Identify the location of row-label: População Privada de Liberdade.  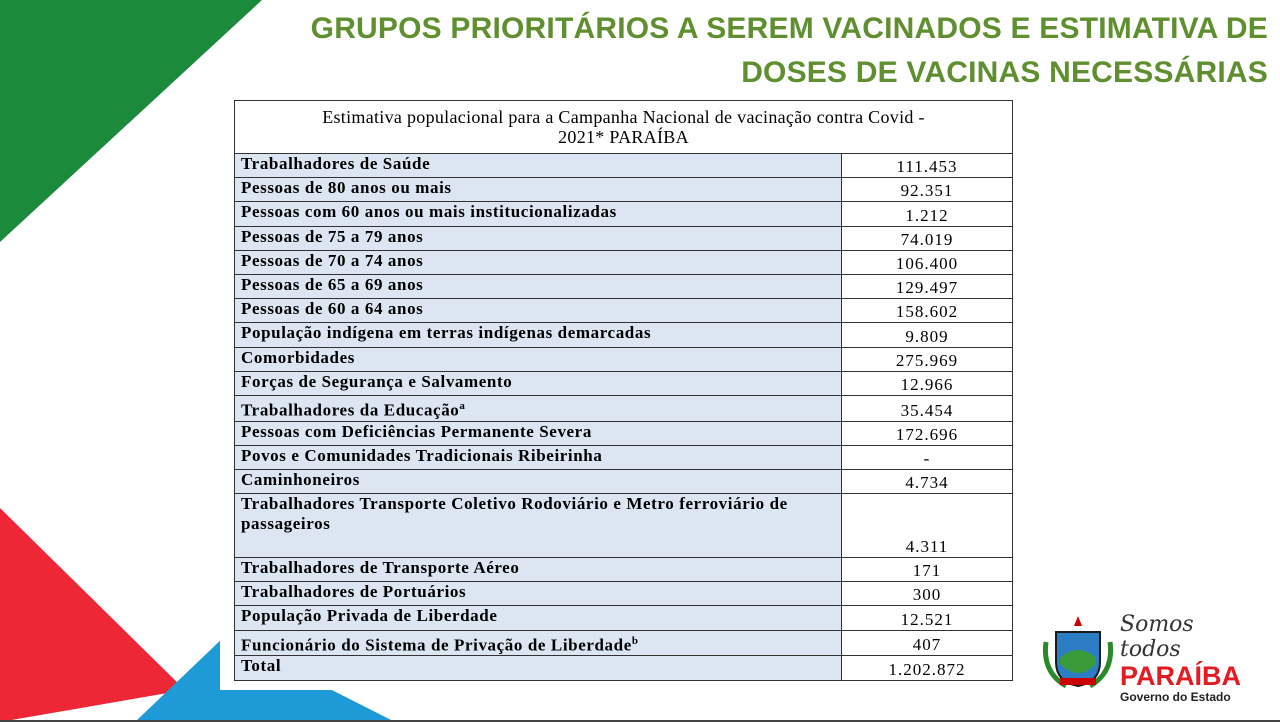
(538, 618).